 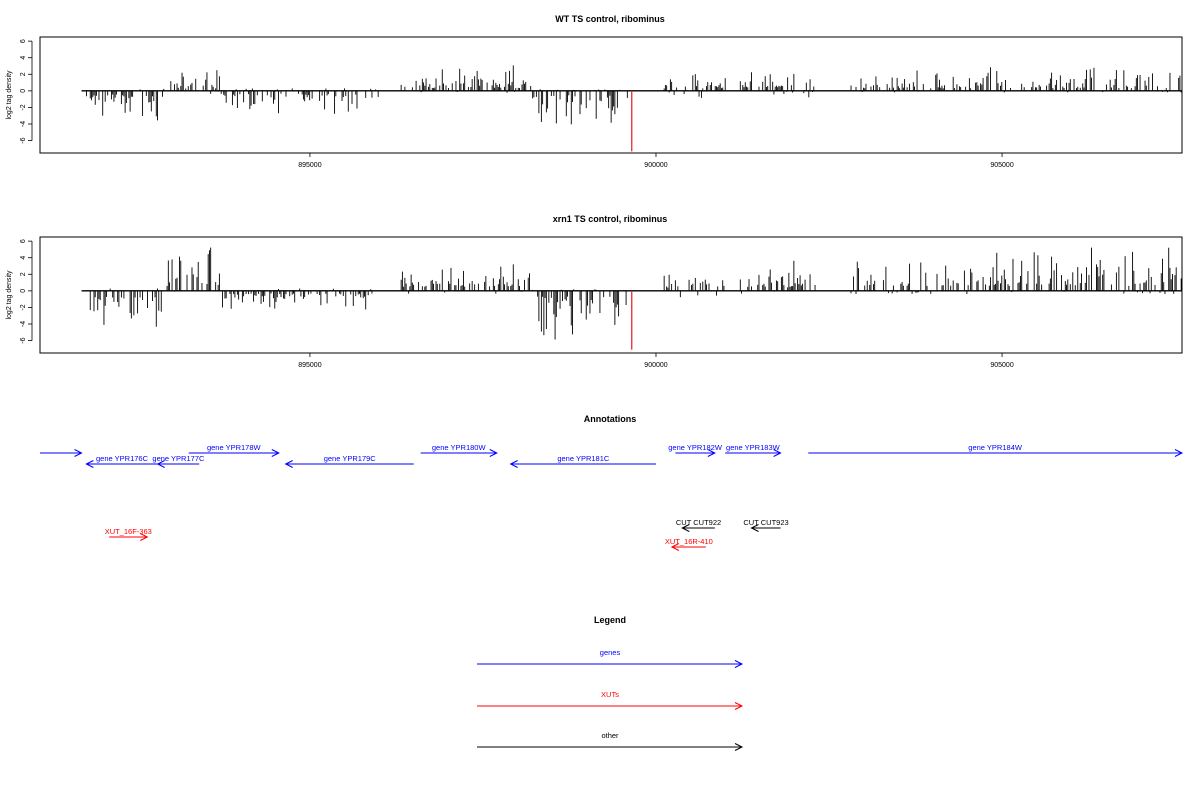 I want to click on annotation-label: gene YPR176C, so click(x=122, y=458).